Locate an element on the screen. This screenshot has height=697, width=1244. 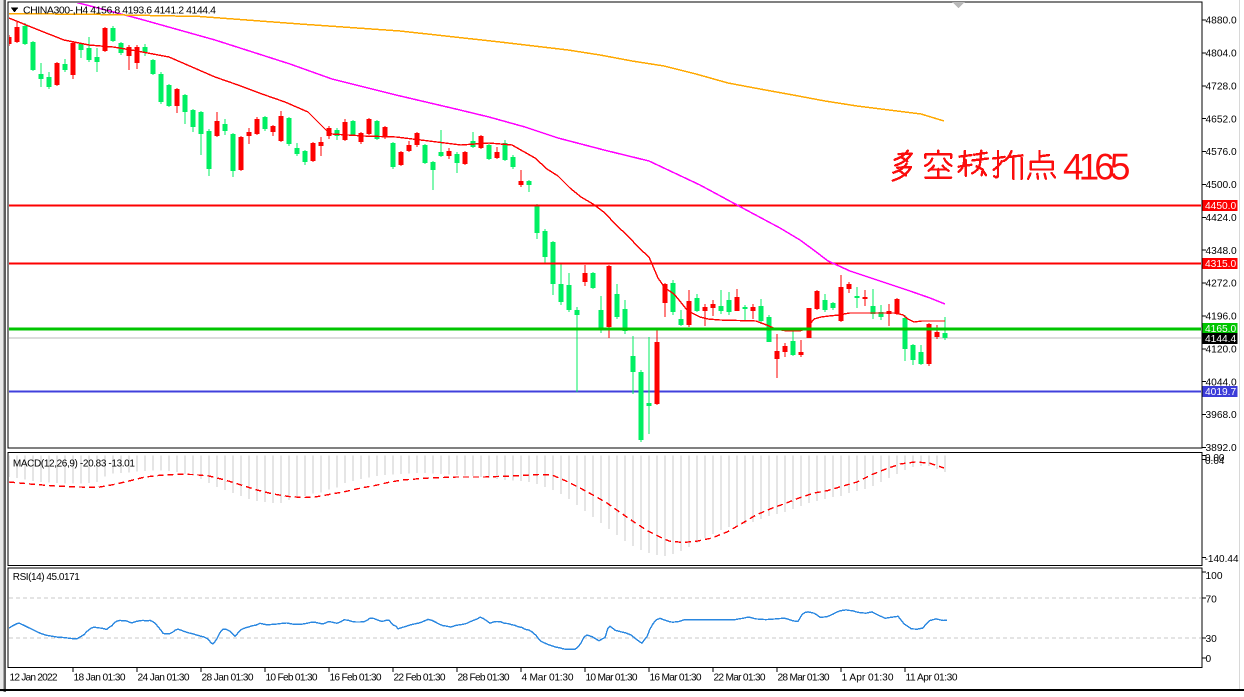
svg-text: 22 Feb 01:30 is located at coordinates (420, 678).